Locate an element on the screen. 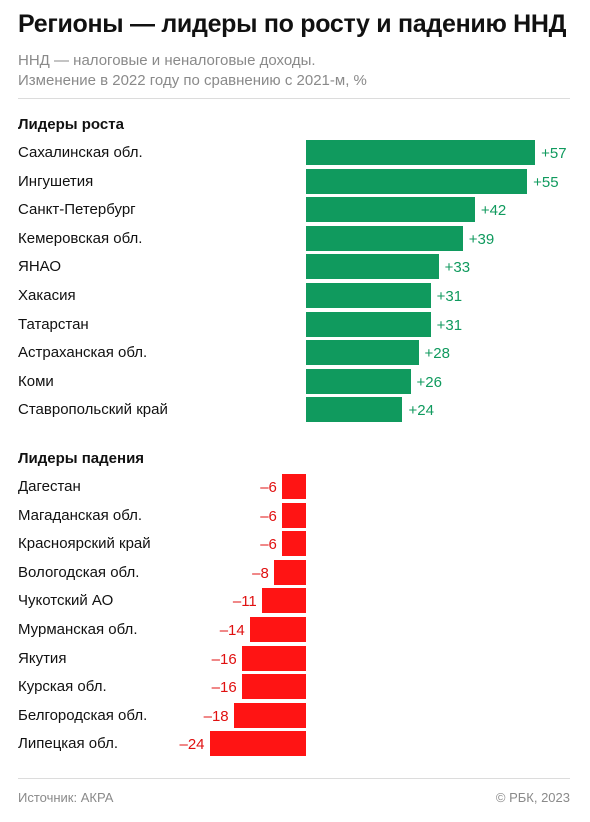 This screenshot has height=822, width=590. subtitle-line-1: ННД — налоговые и неналоговые доходы. is located at coordinates (167, 60).